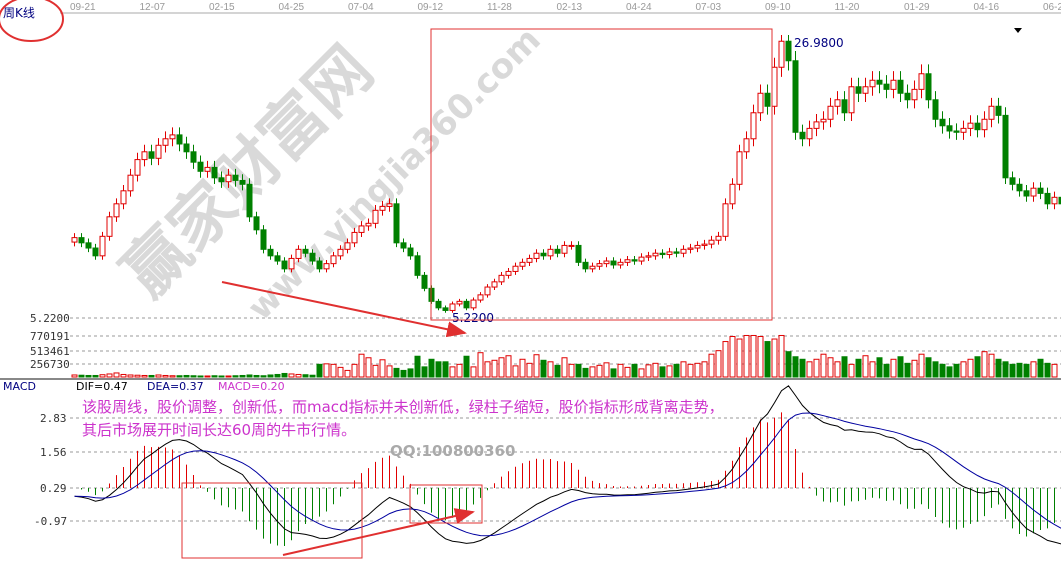 Image resolution: width=1061 pixels, height=561 pixels. Describe the element at coordinates (50, 521) in the screenshot. I see `macd-tick: -0.97` at that location.